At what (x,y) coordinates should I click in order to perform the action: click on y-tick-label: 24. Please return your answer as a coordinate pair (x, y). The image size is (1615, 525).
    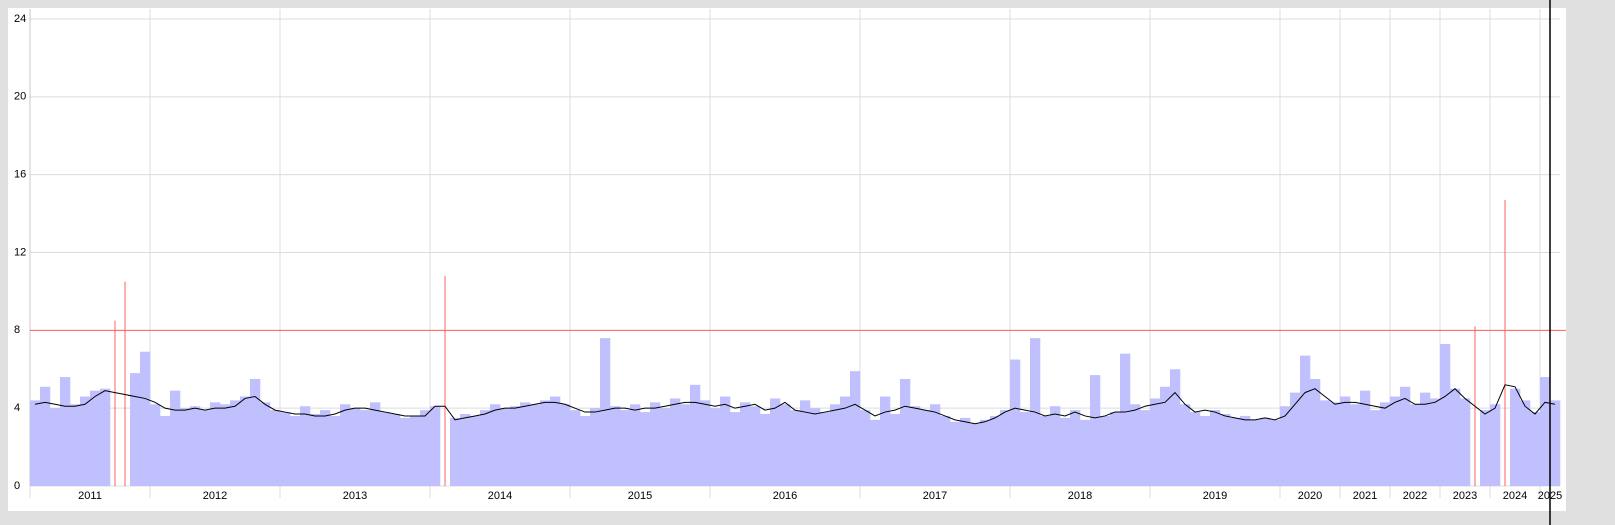
    Looking at the image, I should click on (20, 19).